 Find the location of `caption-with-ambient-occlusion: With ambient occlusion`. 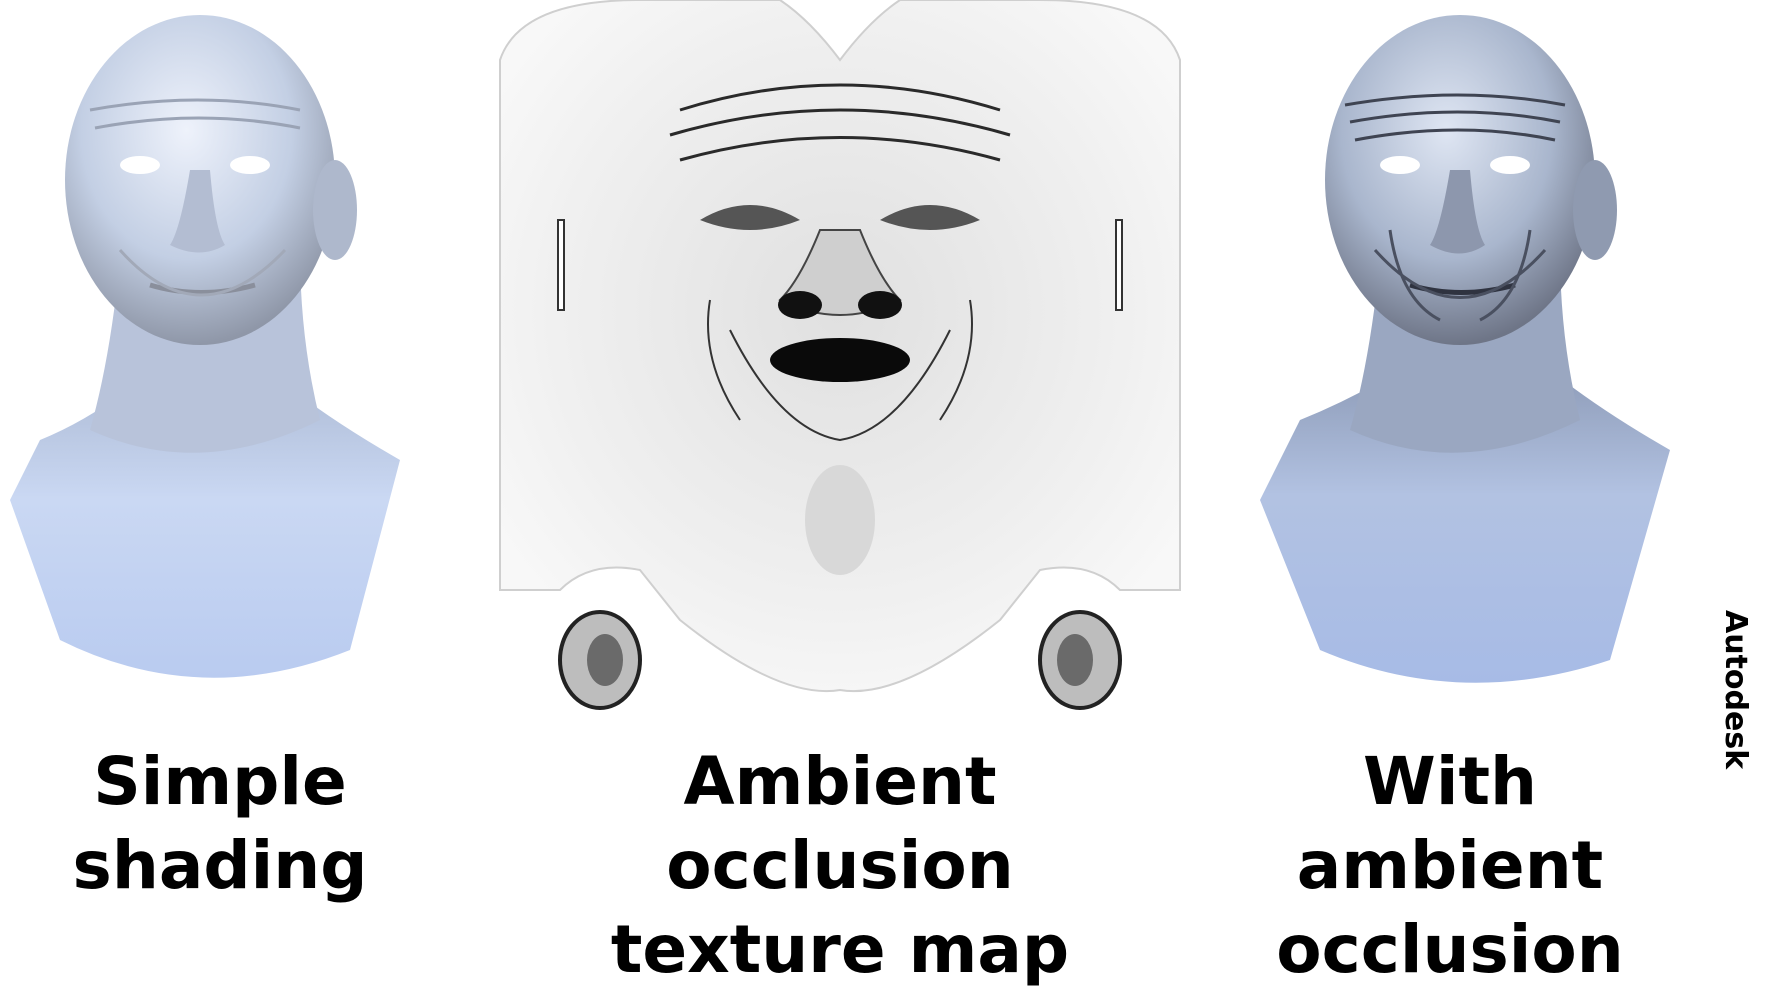

caption-with-ambient-occlusion: With ambient occlusion is located at coordinates (1450, 865).